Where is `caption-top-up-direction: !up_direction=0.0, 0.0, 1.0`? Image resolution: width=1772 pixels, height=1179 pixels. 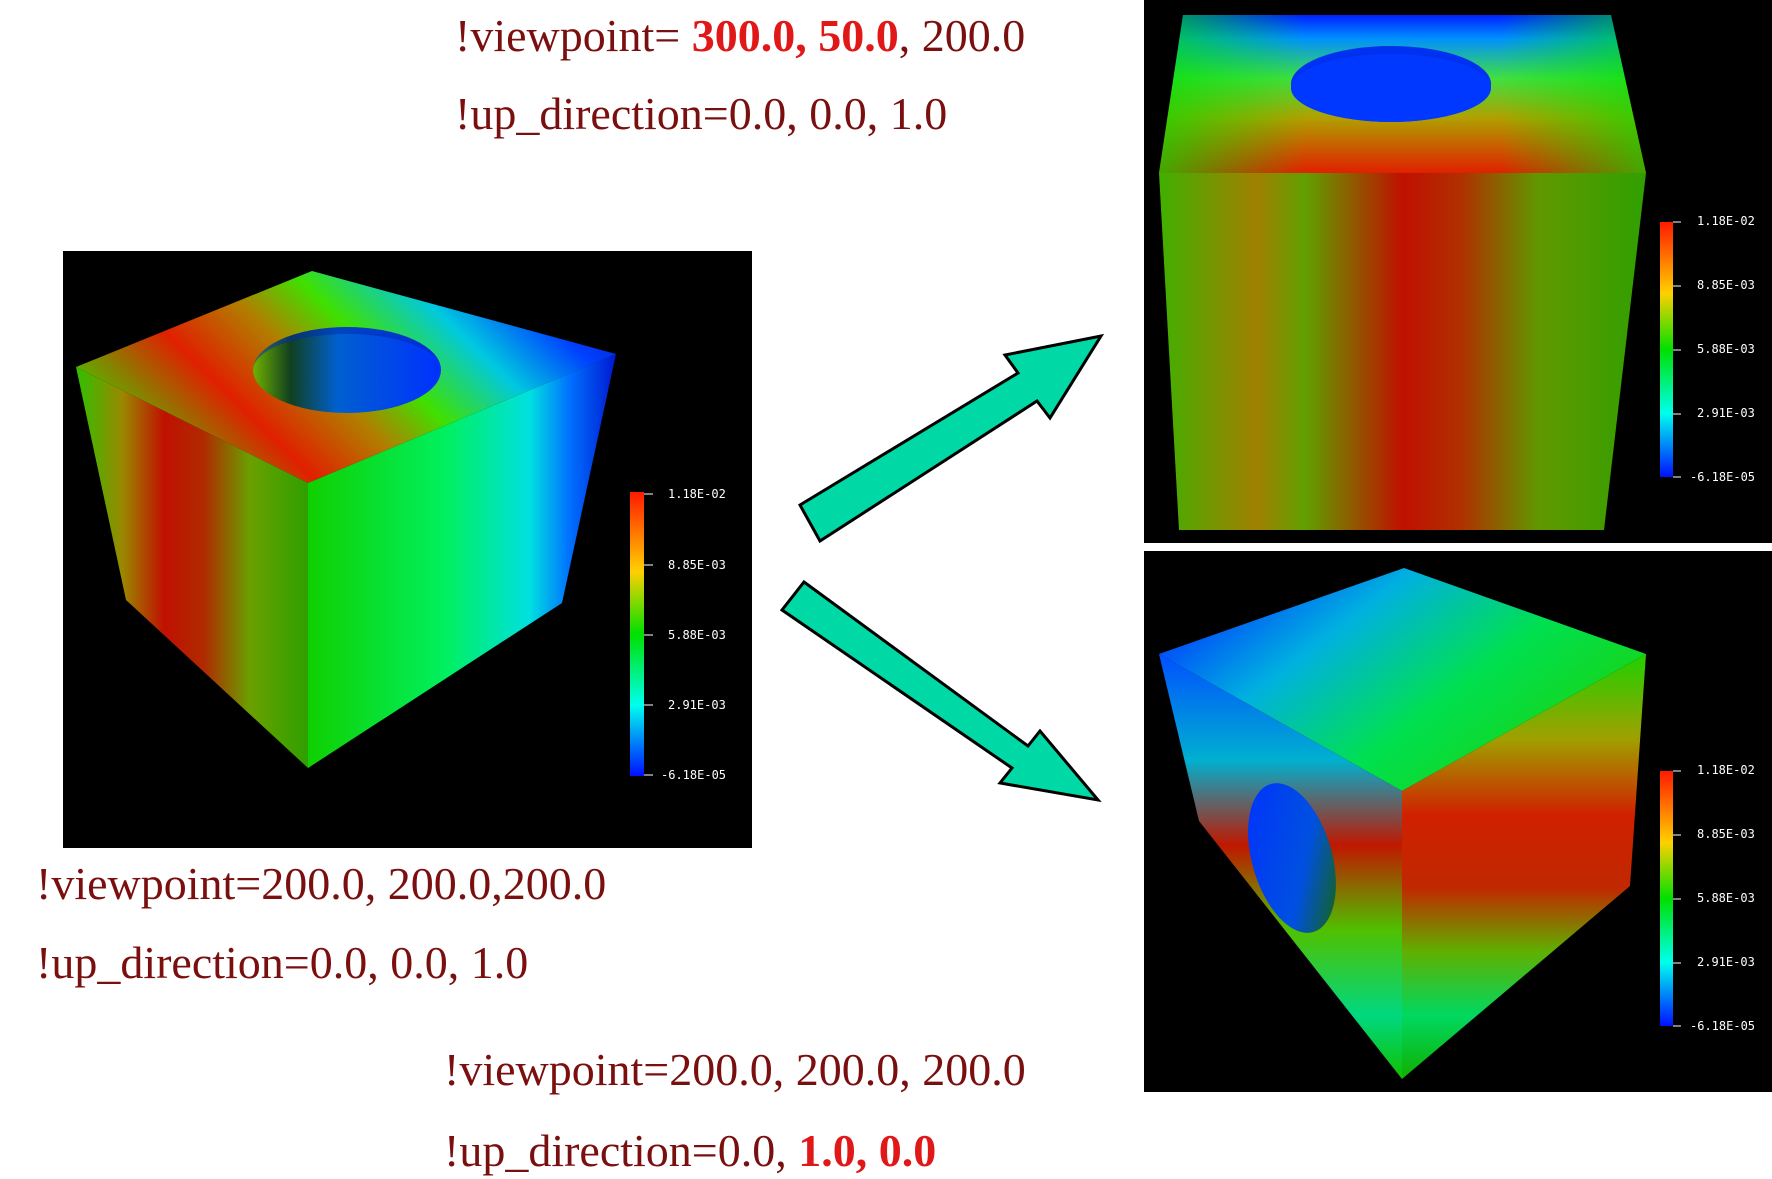
caption-top-up-direction: !up_direction=0.0, 0.0, 1.0 is located at coordinates (701, 113).